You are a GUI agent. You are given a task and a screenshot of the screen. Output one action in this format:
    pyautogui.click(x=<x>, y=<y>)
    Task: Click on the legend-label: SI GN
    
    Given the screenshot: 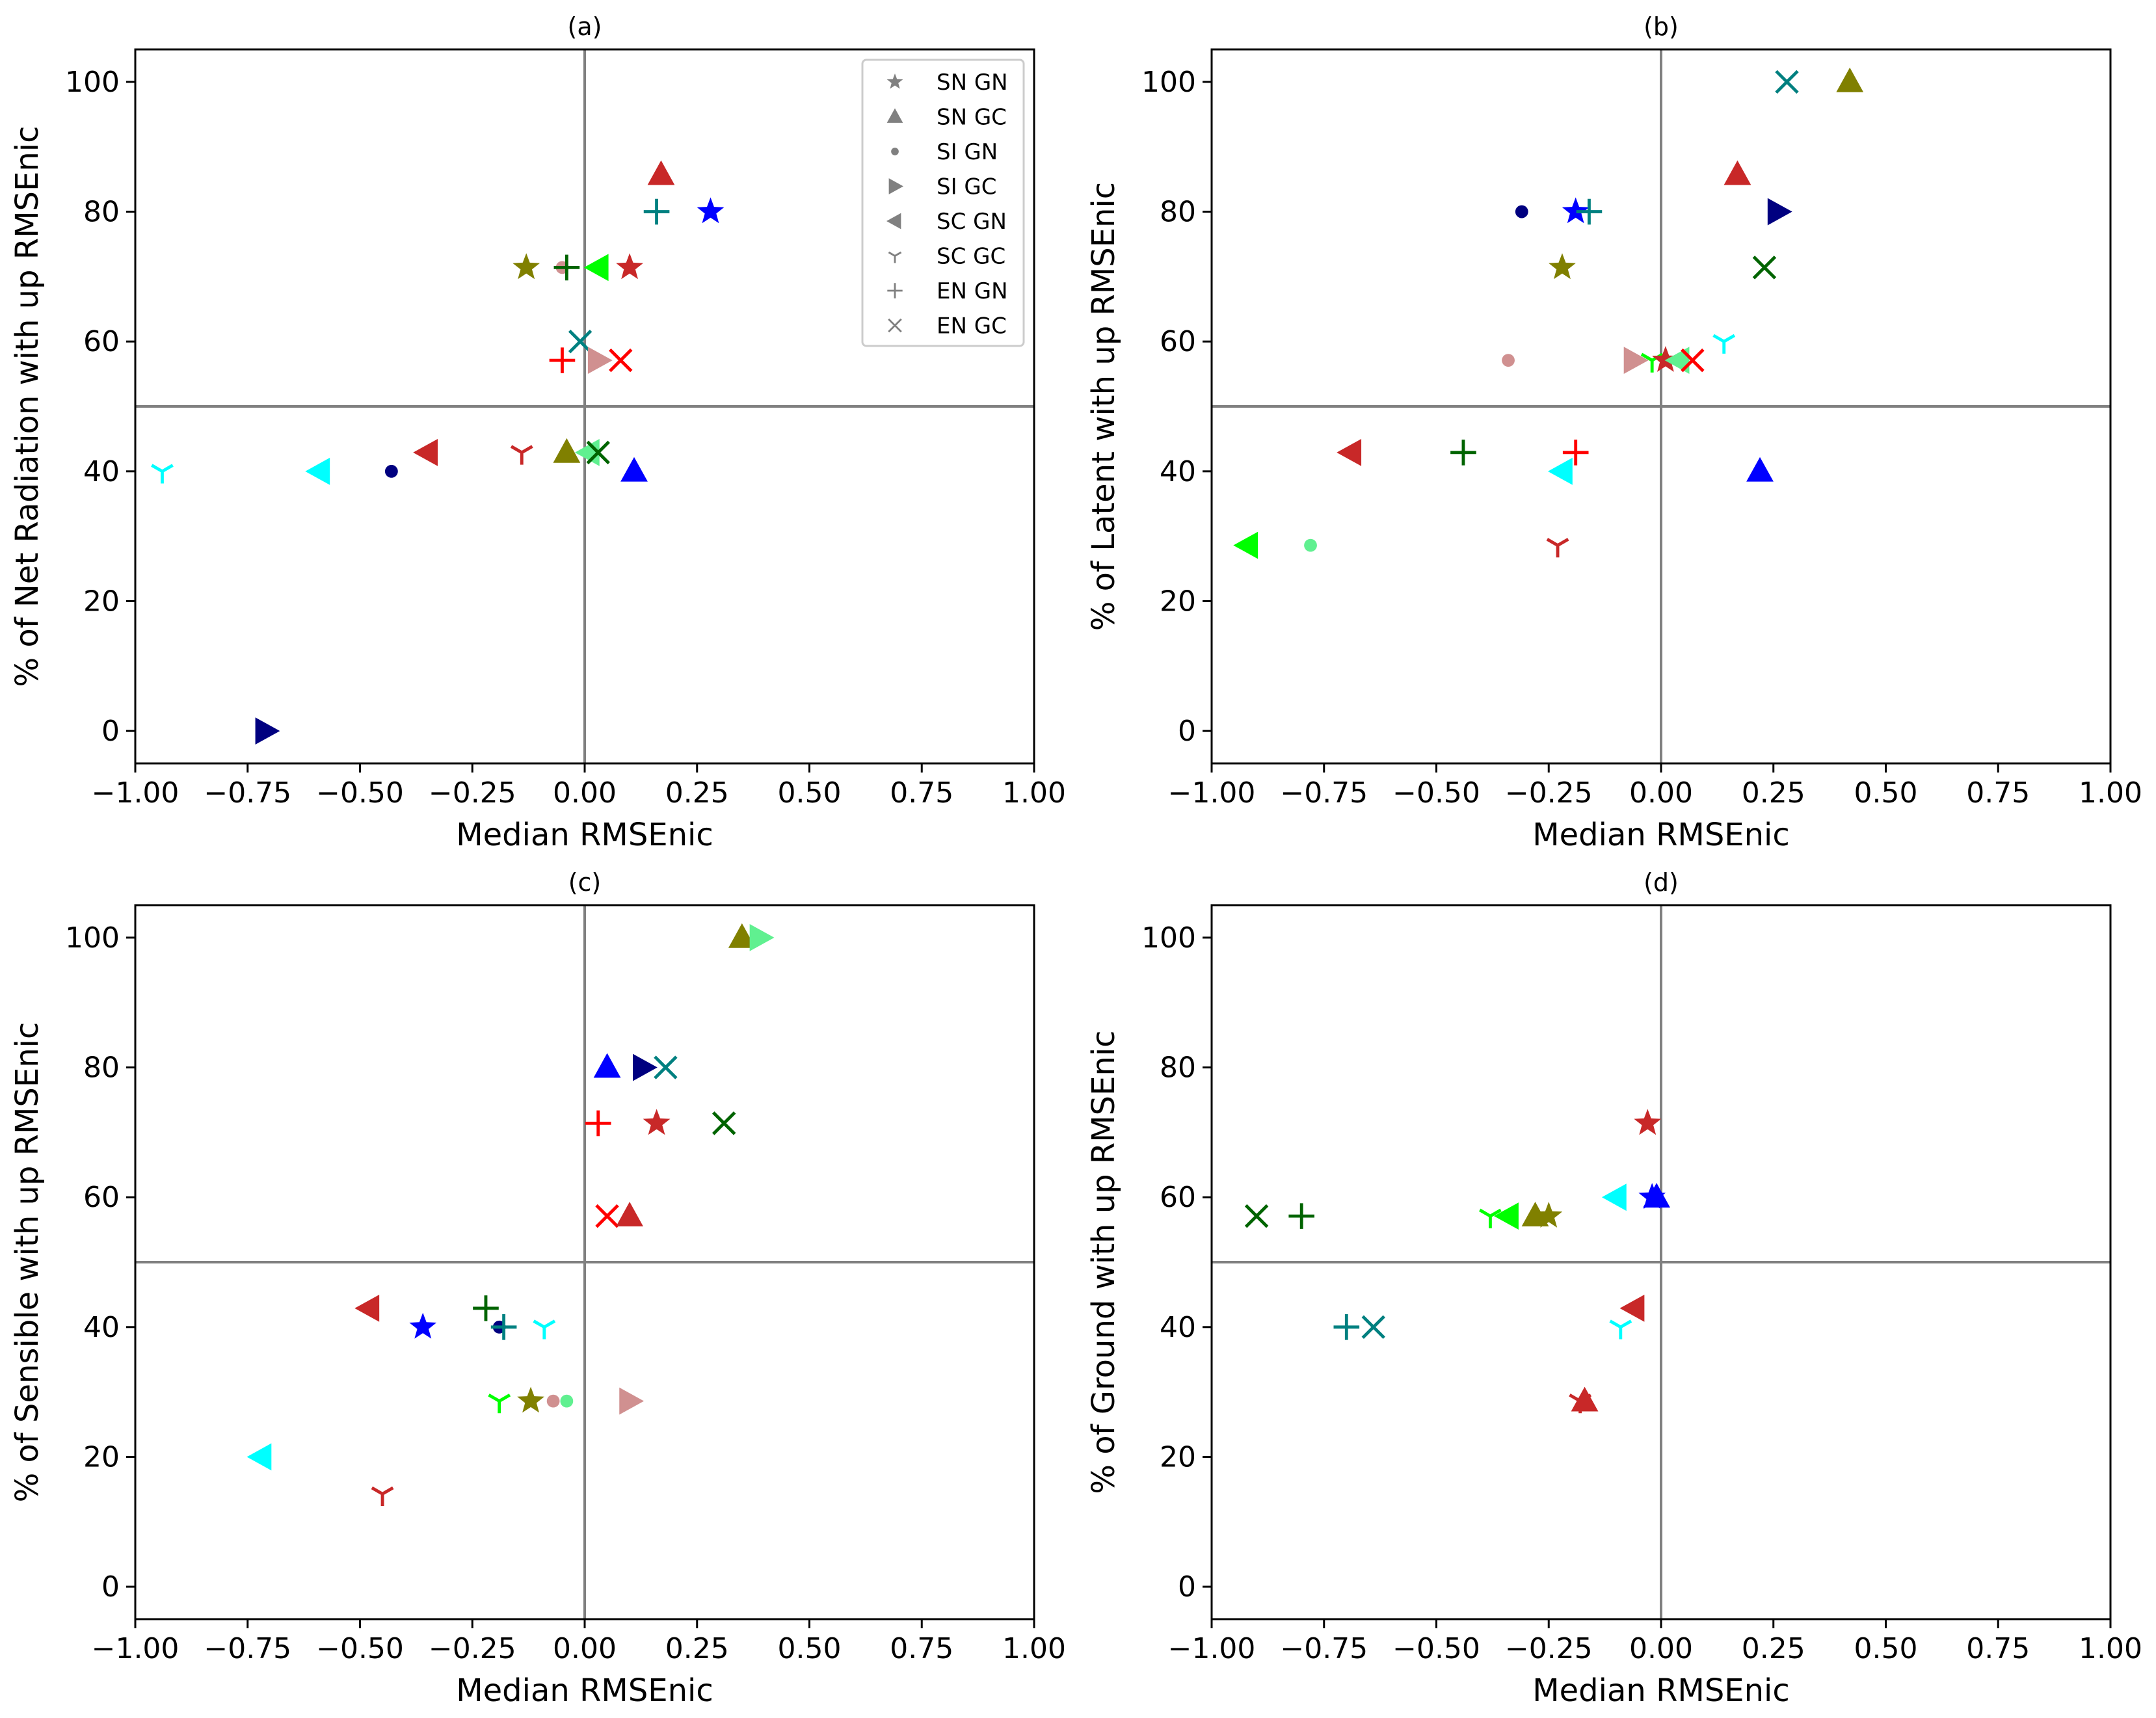 What is the action you would take?
    pyautogui.click(x=967, y=152)
    